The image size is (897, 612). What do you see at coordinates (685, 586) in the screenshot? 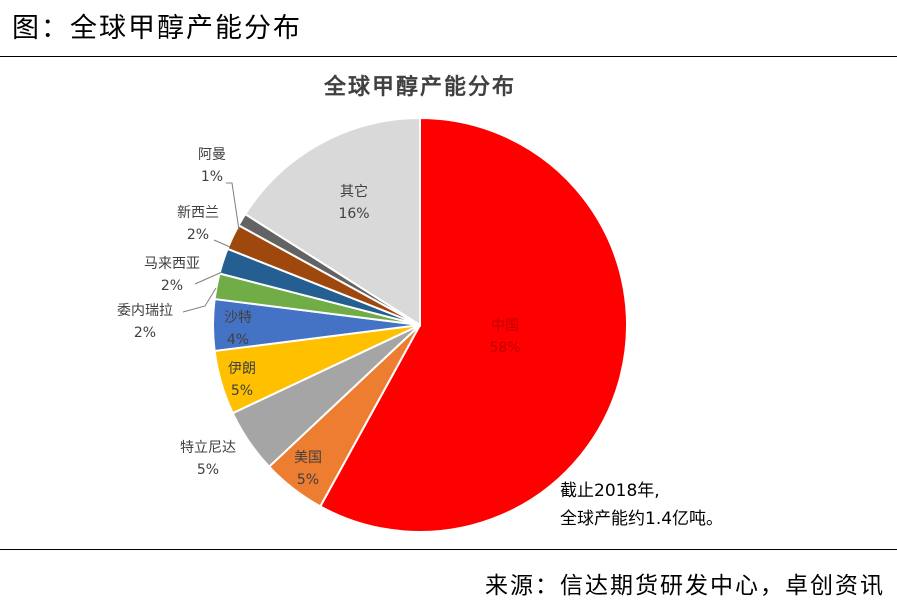
I see `source-note: 来源：信达期货研发中心，卓创资讯` at bounding box center [685, 586].